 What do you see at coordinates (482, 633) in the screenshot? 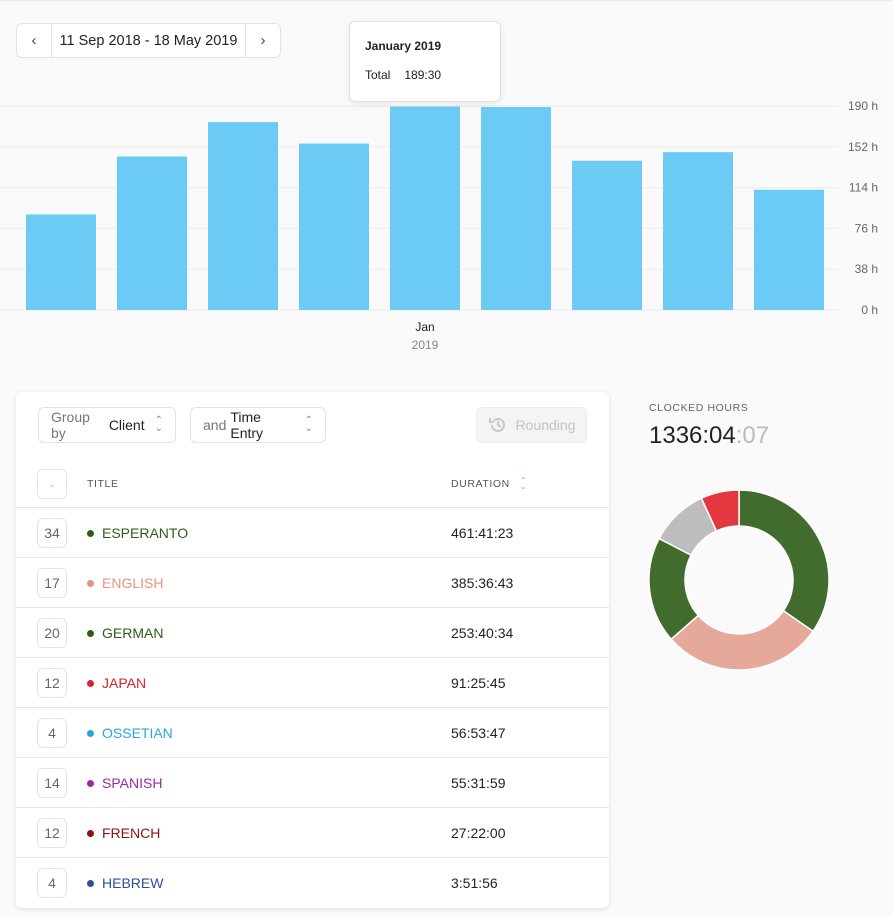
I see `duration-value: 253:40:34` at bounding box center [482, 633].